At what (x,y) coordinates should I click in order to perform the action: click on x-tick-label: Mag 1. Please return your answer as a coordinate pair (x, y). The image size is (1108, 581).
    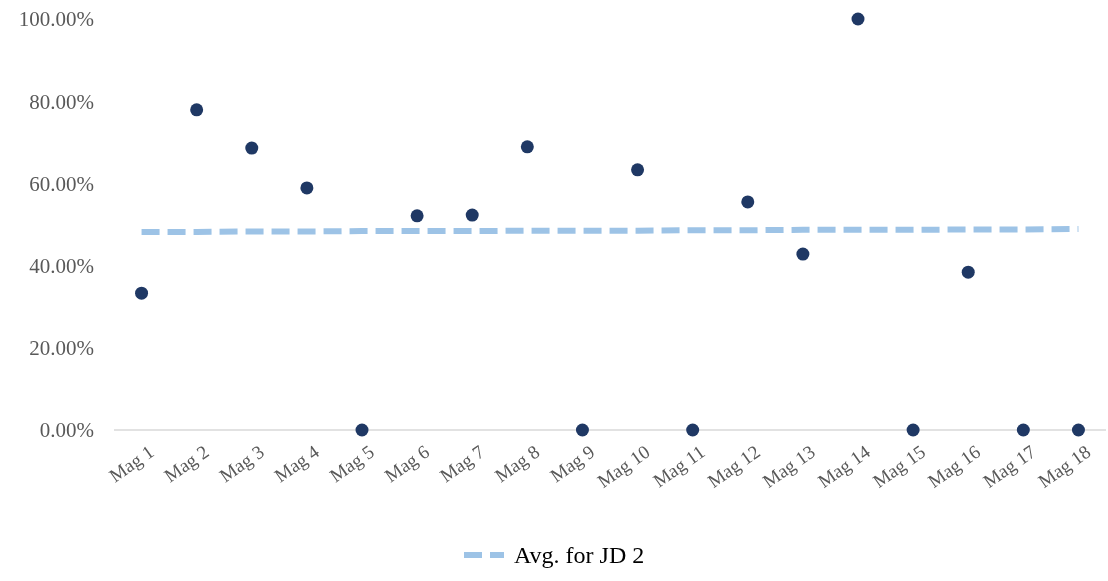
    Looking at the image, I should click on (131, 463).